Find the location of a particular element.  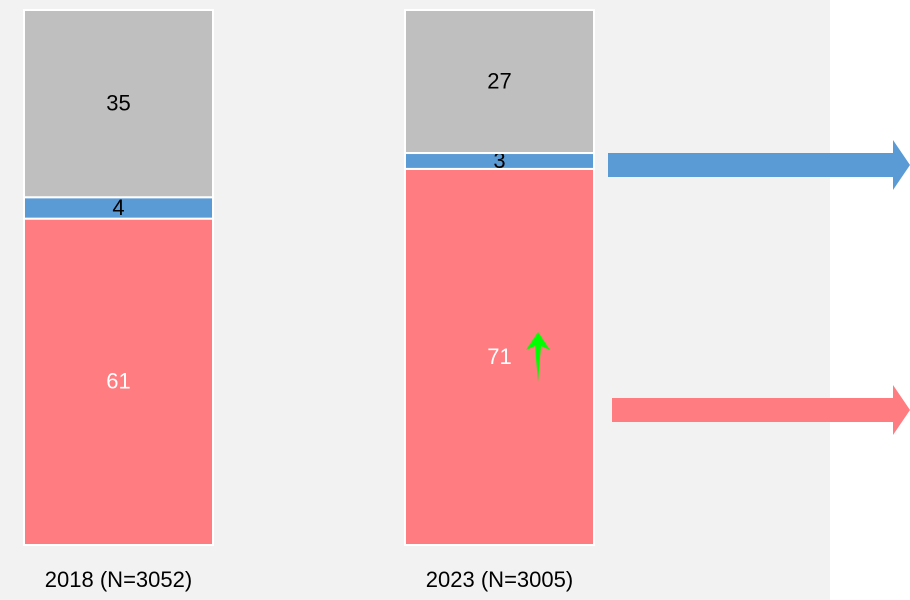

data-label: 61 is located at coordinates (118, 381).